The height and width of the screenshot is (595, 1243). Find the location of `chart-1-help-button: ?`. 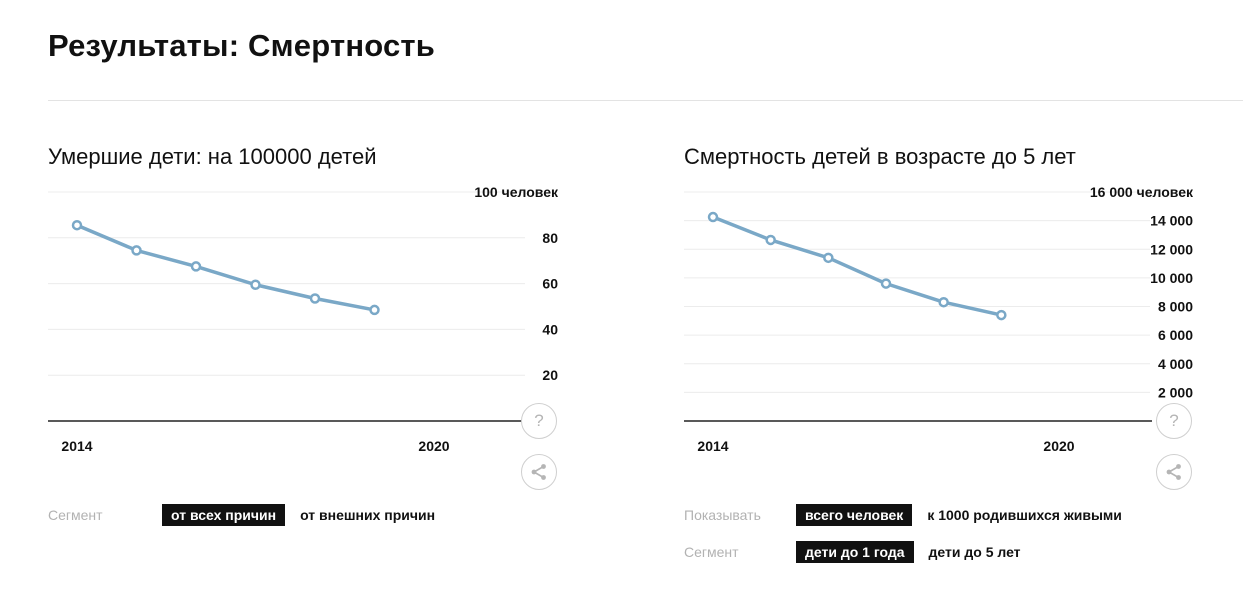

chart-1-help-button: ? is located at coordinates (539, 421).